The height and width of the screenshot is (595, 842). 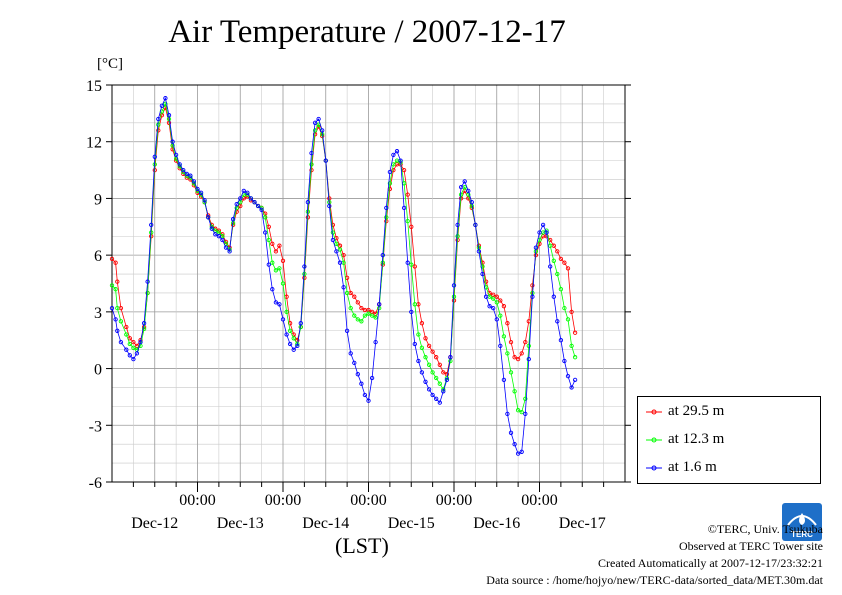 What do you see at coordinates (240, 523) in the screenshot?
I see `x-tick-day-label: Dec-13` at bounding box center [240, 523].